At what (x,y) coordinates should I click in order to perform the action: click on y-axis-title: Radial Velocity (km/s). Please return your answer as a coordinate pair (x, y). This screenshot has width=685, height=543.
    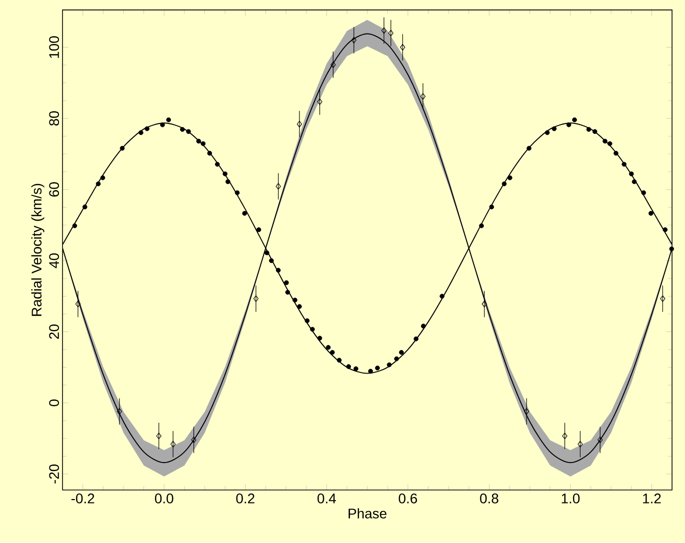
    Looking at the image, I should click on (37, 250).